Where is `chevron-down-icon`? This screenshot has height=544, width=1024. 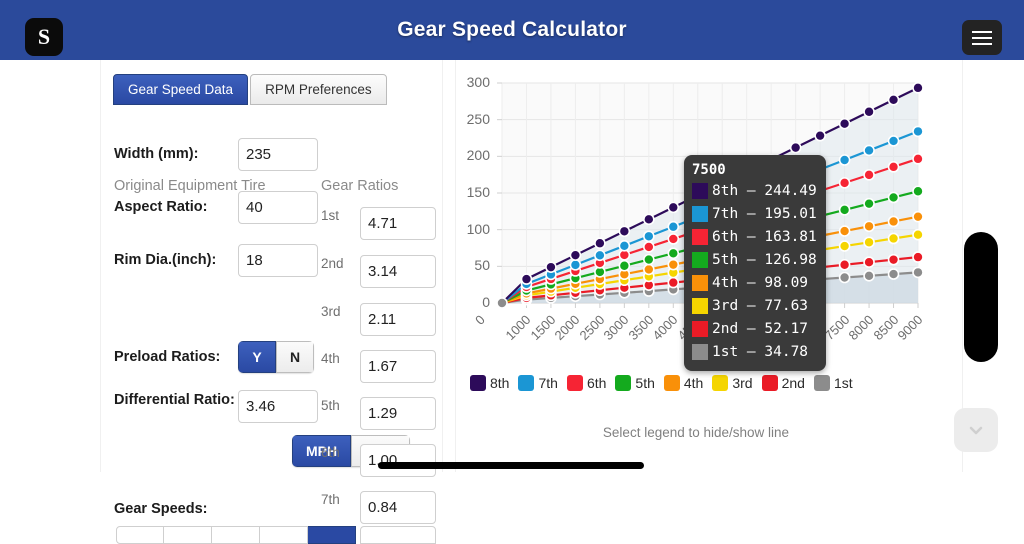
chevron-down-icon is located at coordinates (976, 430).